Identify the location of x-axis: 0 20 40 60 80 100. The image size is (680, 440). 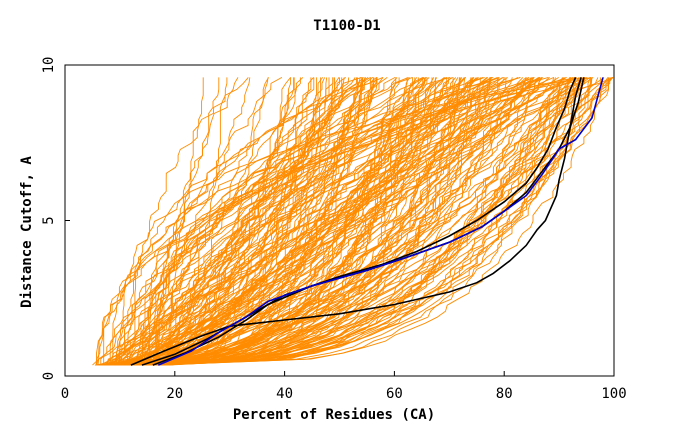
(344, 386).